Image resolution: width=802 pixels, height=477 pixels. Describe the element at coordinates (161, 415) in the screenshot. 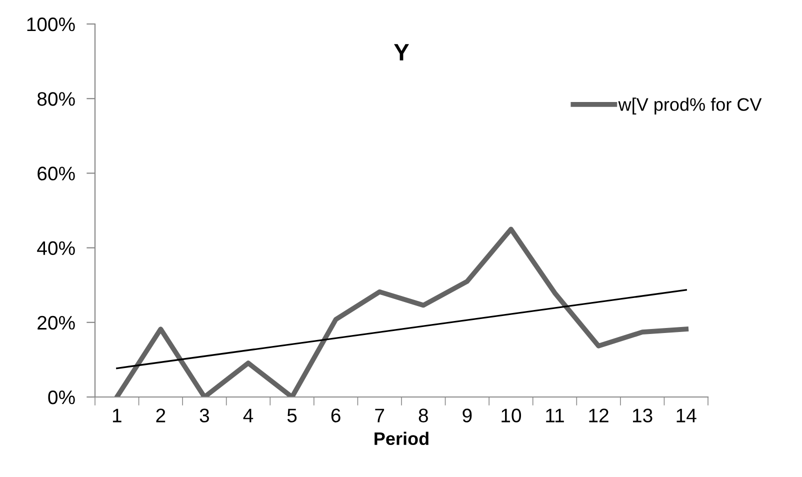

I see `x-tick-label: 2` at that location.